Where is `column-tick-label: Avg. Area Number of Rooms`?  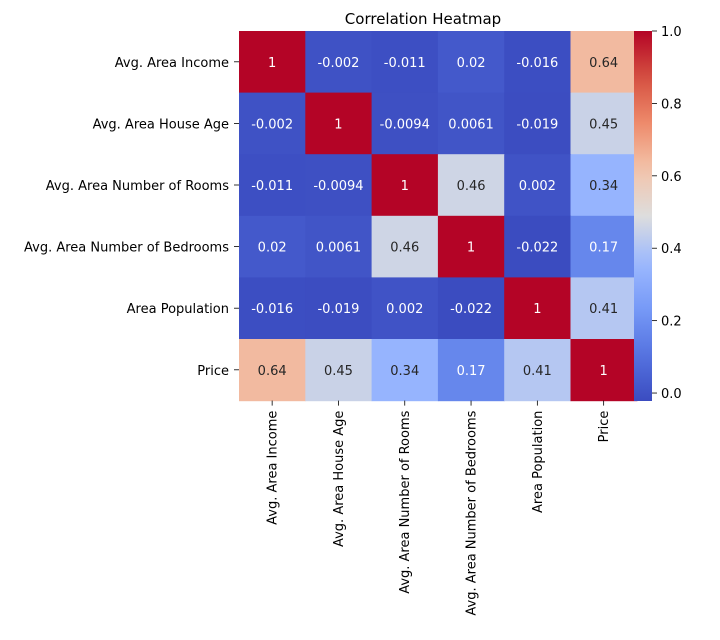
column-tick-label: Avg. Area Number of Rooms is located at coordinates (405, 501).